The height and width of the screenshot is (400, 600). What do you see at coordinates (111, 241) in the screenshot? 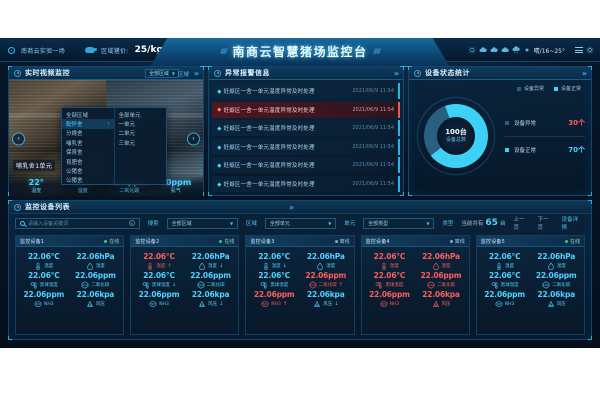
I see `device-status-badge: 在线` at bounding box center [111, 241].